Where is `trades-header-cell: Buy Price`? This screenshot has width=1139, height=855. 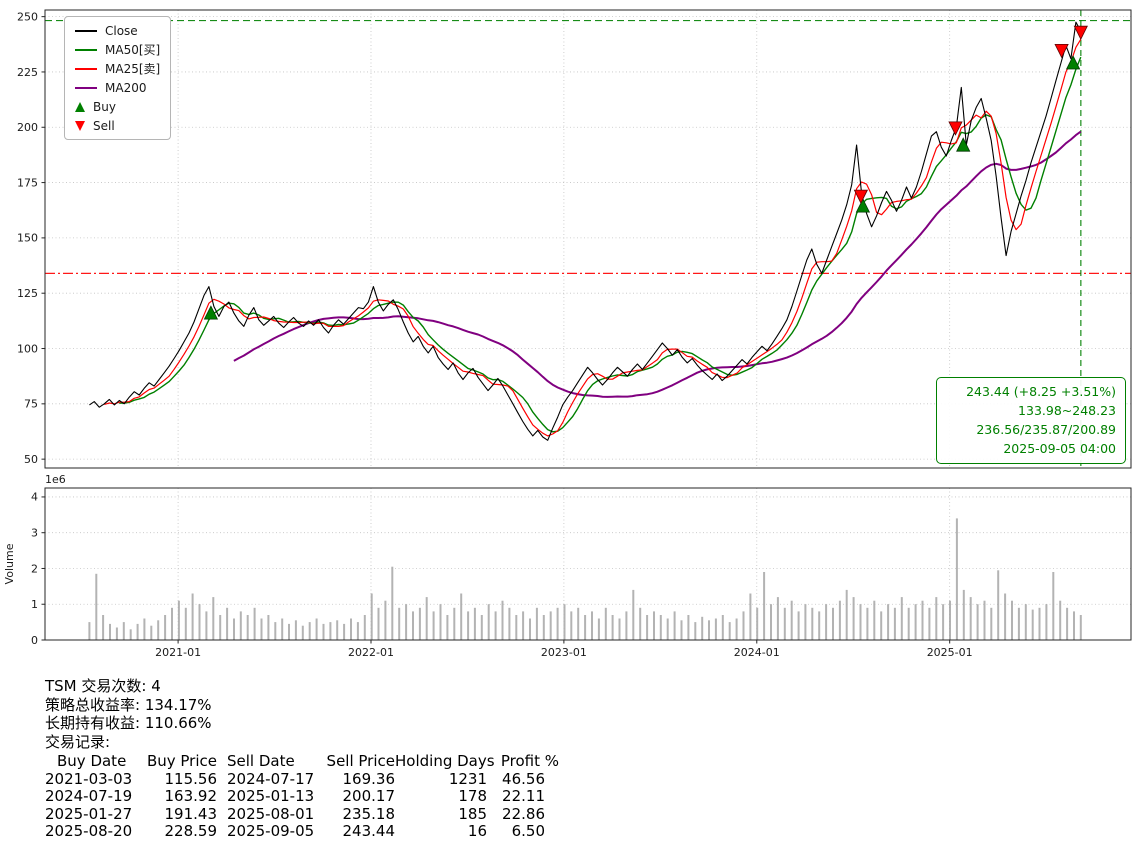
trades-header-cell: Buy Price is located at coordinates (181, 761).